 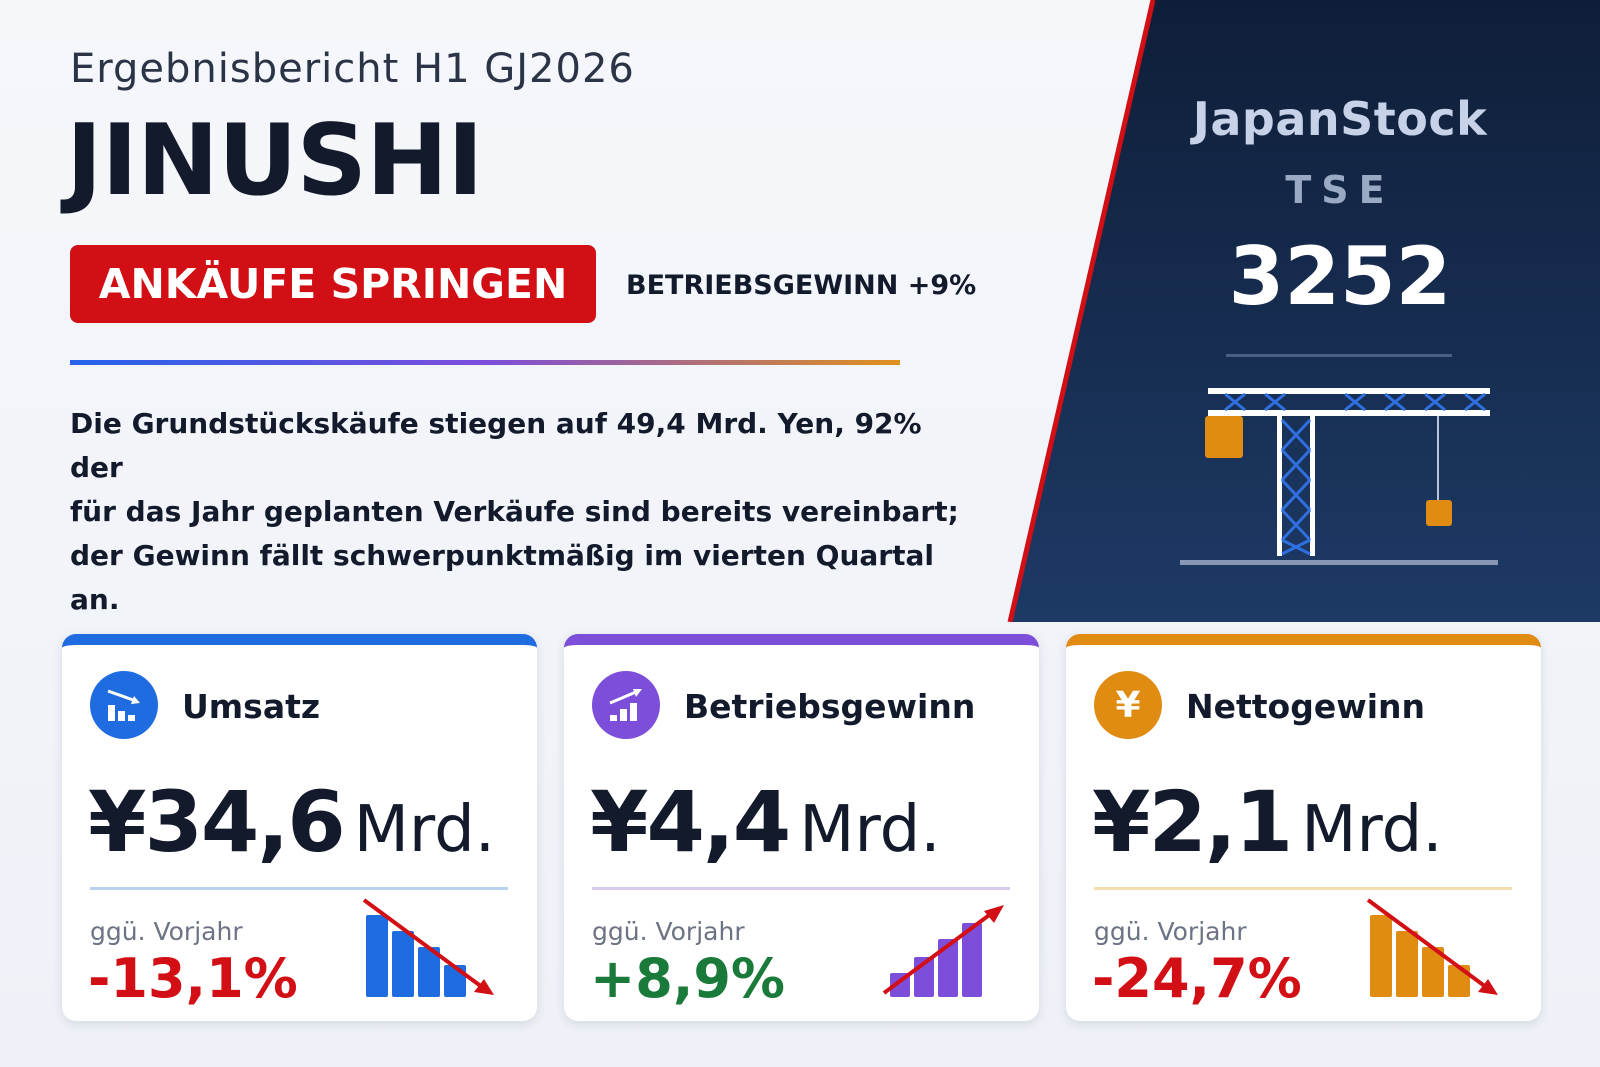 I want to click on gradient-divider, so click(x=485, y=362).